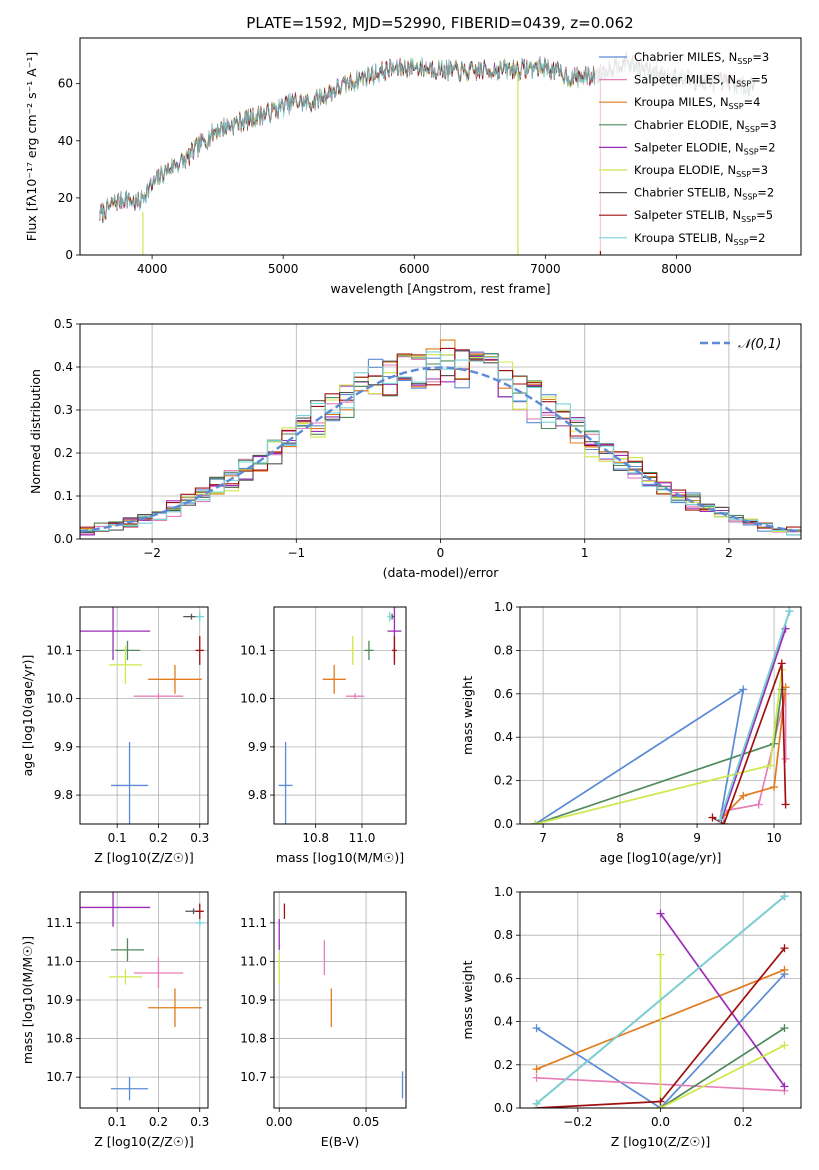 This screenshot has height=1170, width=819. What do you see at coordinates (257, 795) in the screenshot?
I see `y-tick-label: 9.8` at bounding box center [257, 795].